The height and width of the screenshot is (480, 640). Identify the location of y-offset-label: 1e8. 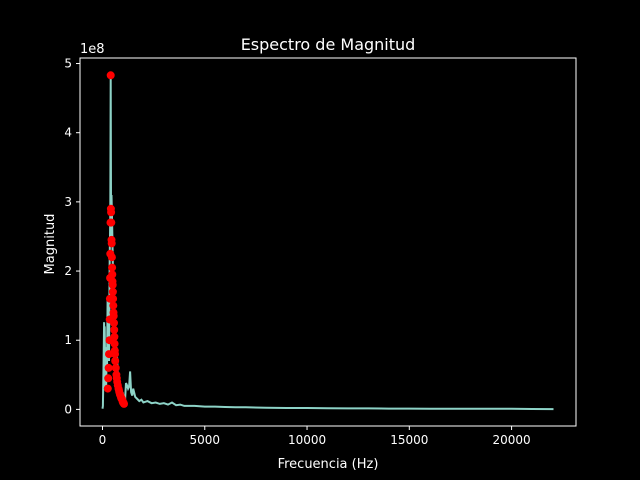
(92, 49).